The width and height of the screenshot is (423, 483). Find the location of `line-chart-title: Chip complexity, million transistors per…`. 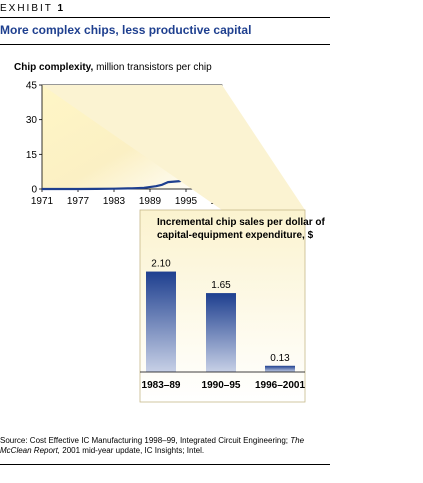

line-chart-title: Chip complexity, million transistors per… is located at coordinates (113, 67).